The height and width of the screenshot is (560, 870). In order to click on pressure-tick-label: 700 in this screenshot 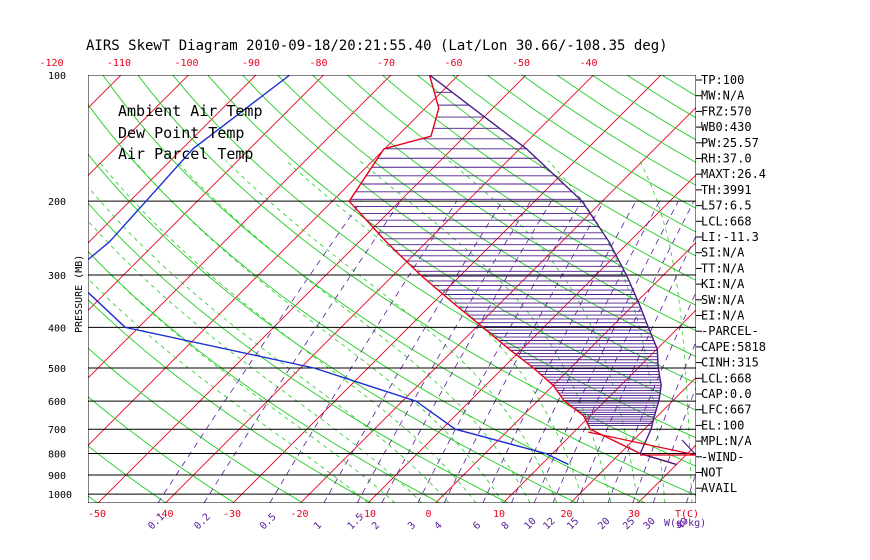, I will do `click(57, 430)`.